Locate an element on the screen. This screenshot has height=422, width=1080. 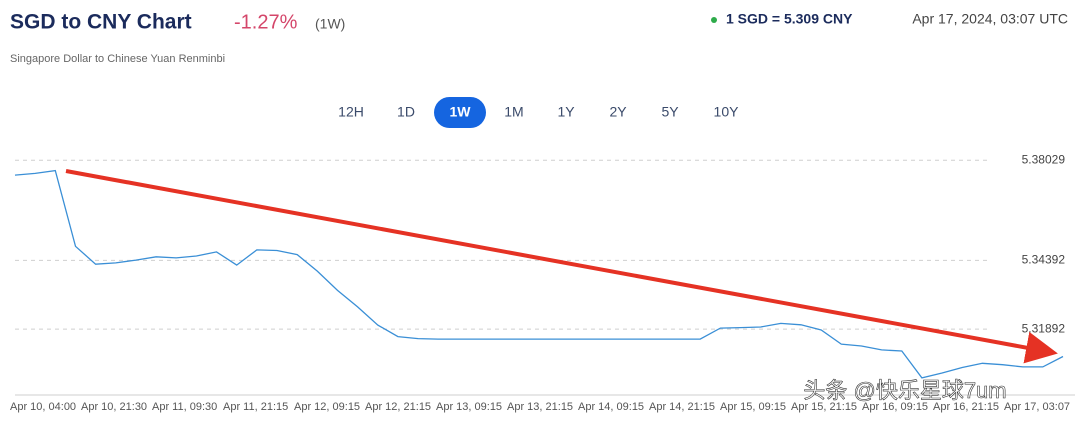
range-button-label: 1W is located at coordinates (461, 112).